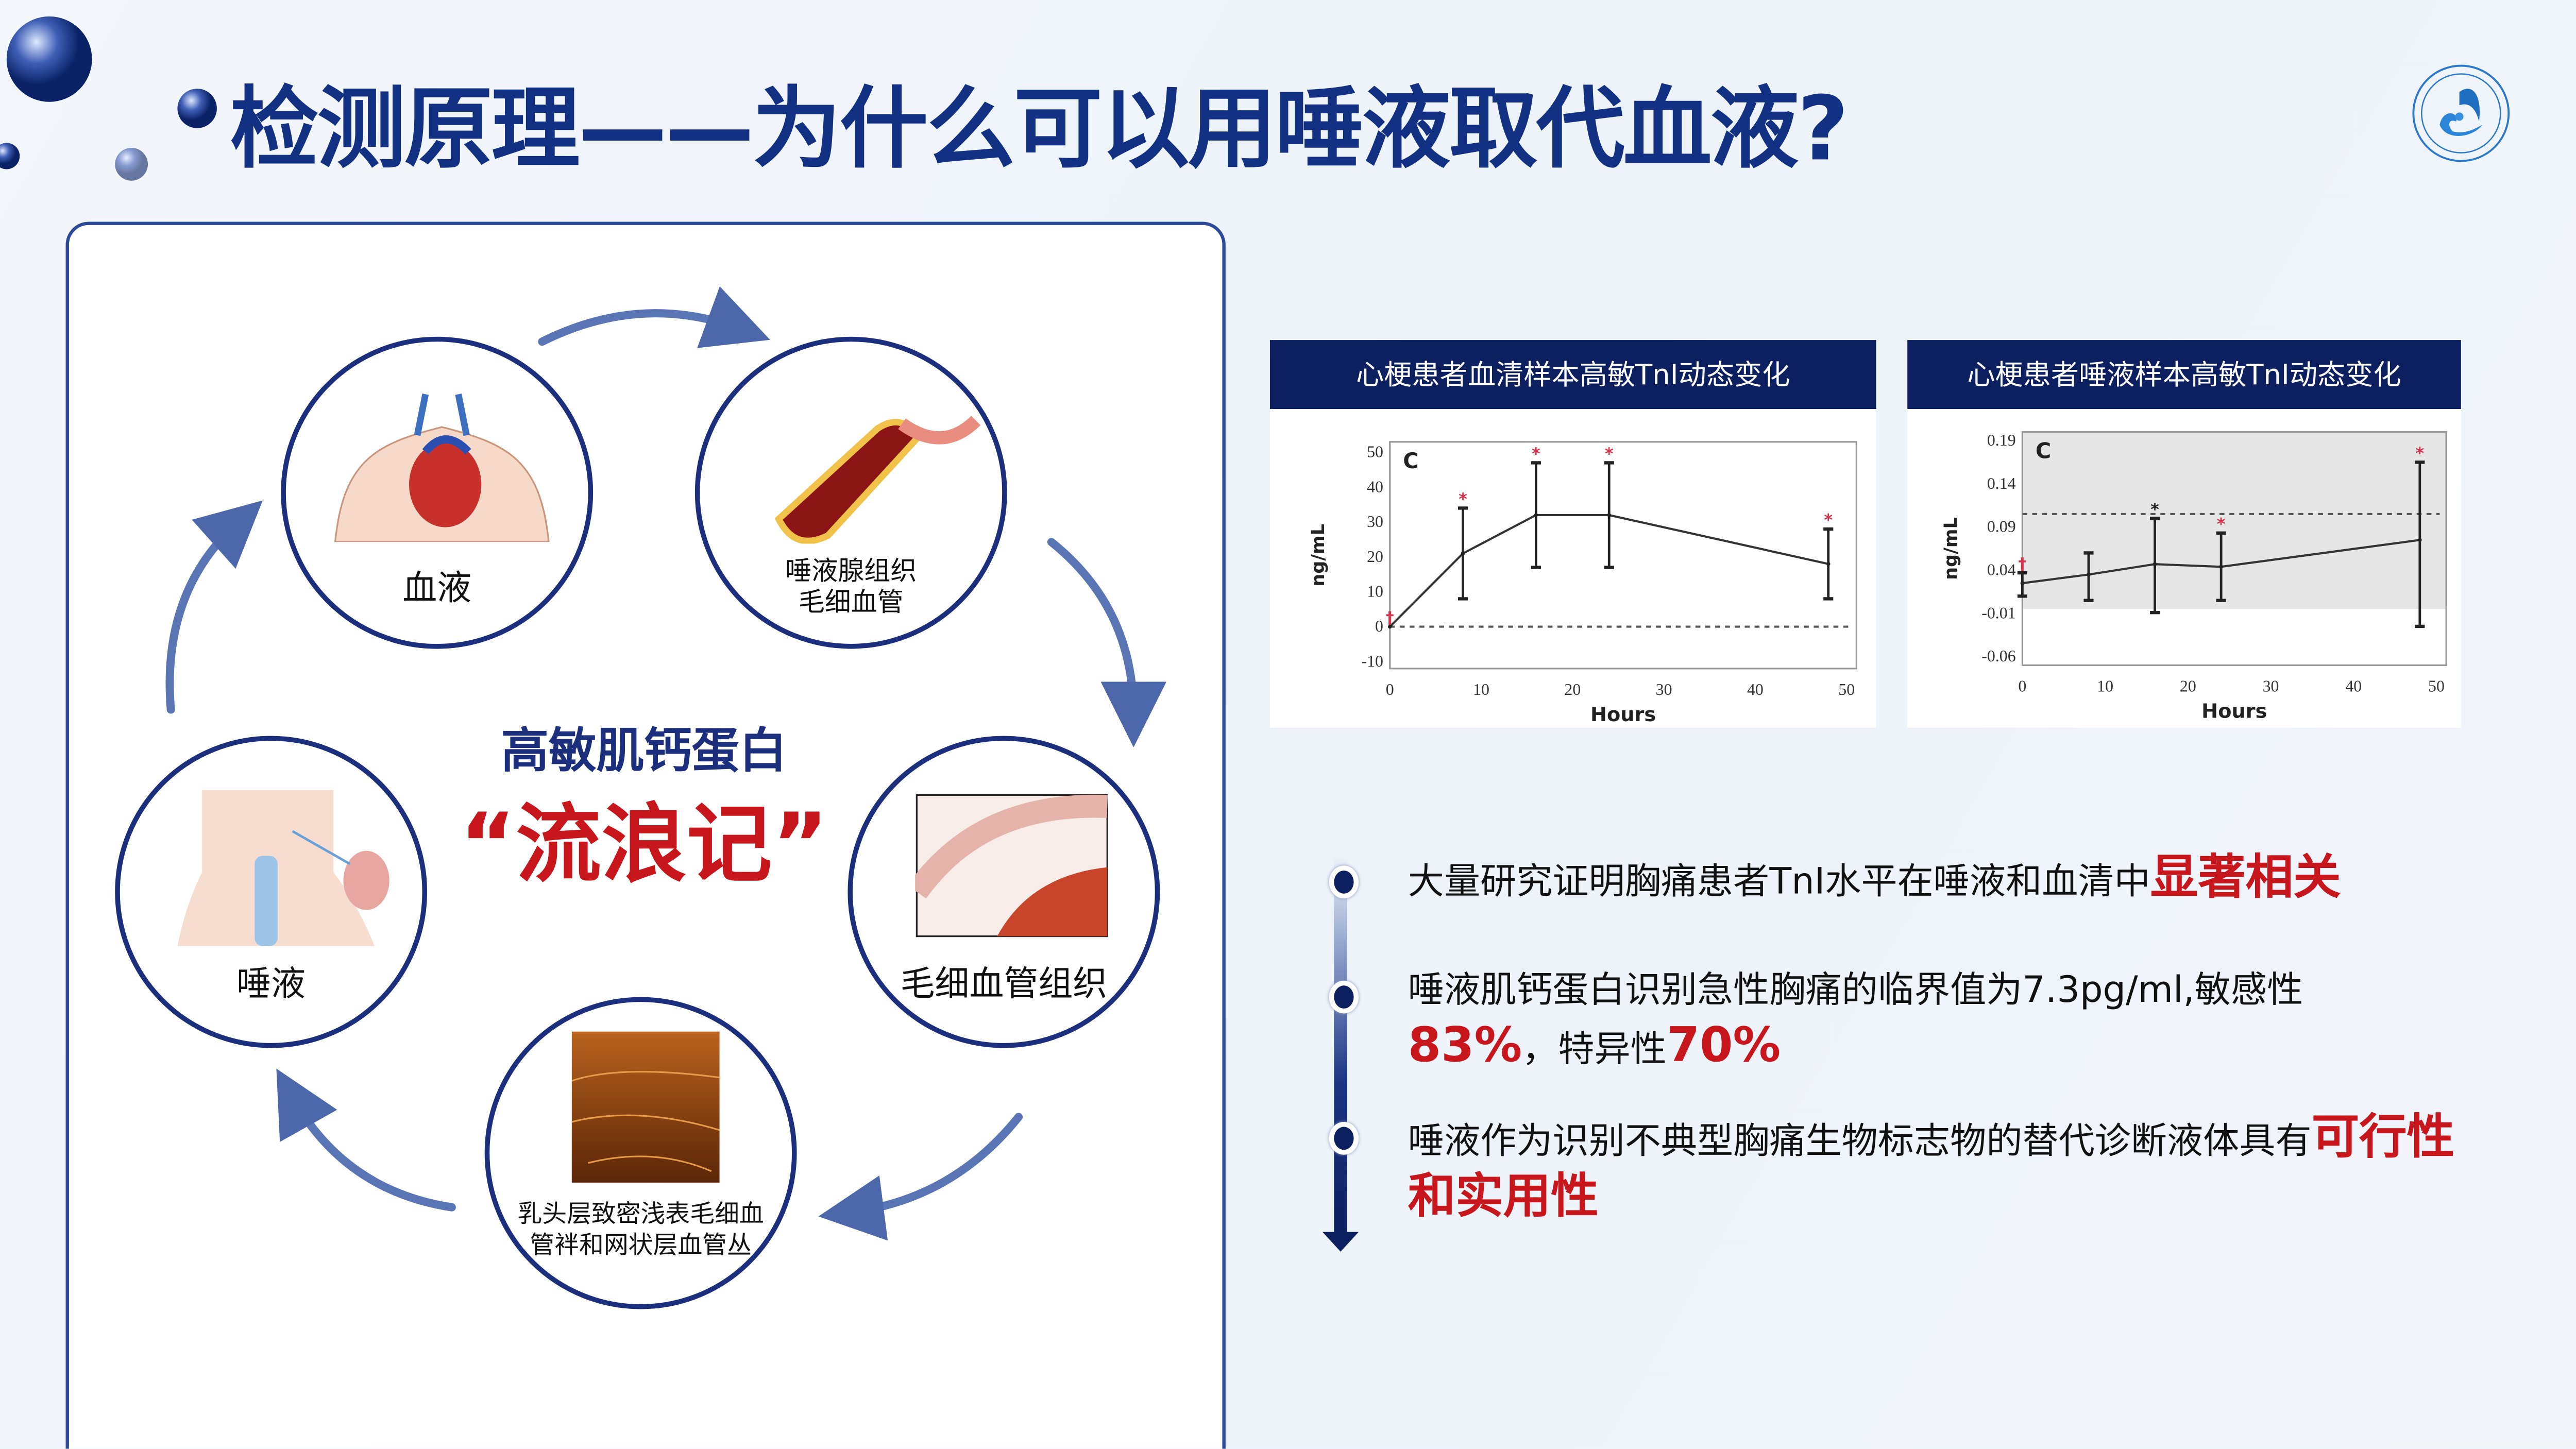 Image resolution: width=2576 pixels, height=1449 pixels. What do you see at coordinates (1011, 866) in the screenshot?
I see `tissue-section-icon` at bounding box center [1011, 866].